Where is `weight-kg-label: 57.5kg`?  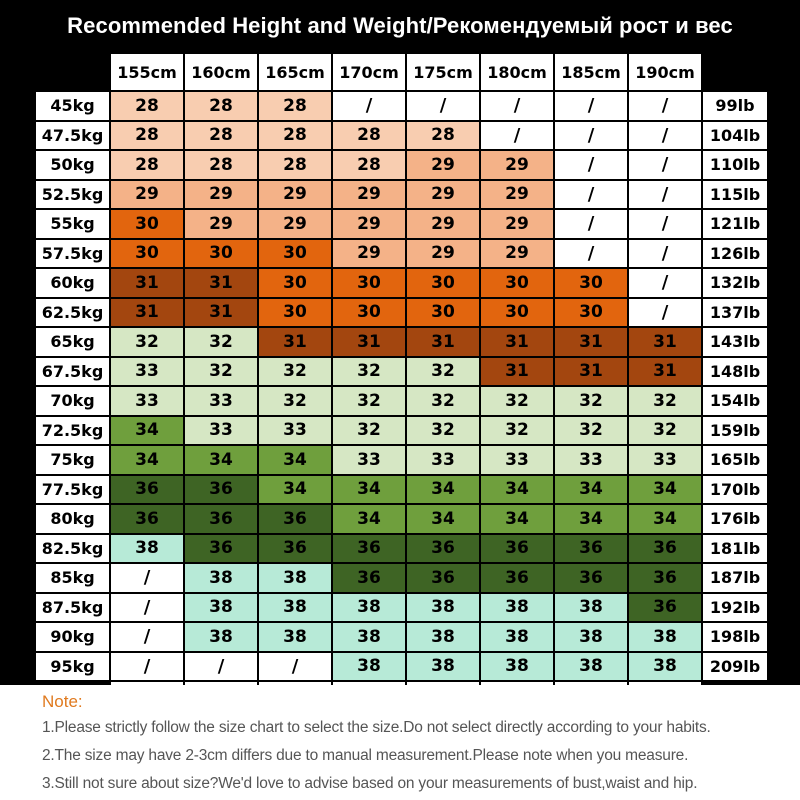 weight-kg-label: 57.5kg is located at coordinates (72, 253).